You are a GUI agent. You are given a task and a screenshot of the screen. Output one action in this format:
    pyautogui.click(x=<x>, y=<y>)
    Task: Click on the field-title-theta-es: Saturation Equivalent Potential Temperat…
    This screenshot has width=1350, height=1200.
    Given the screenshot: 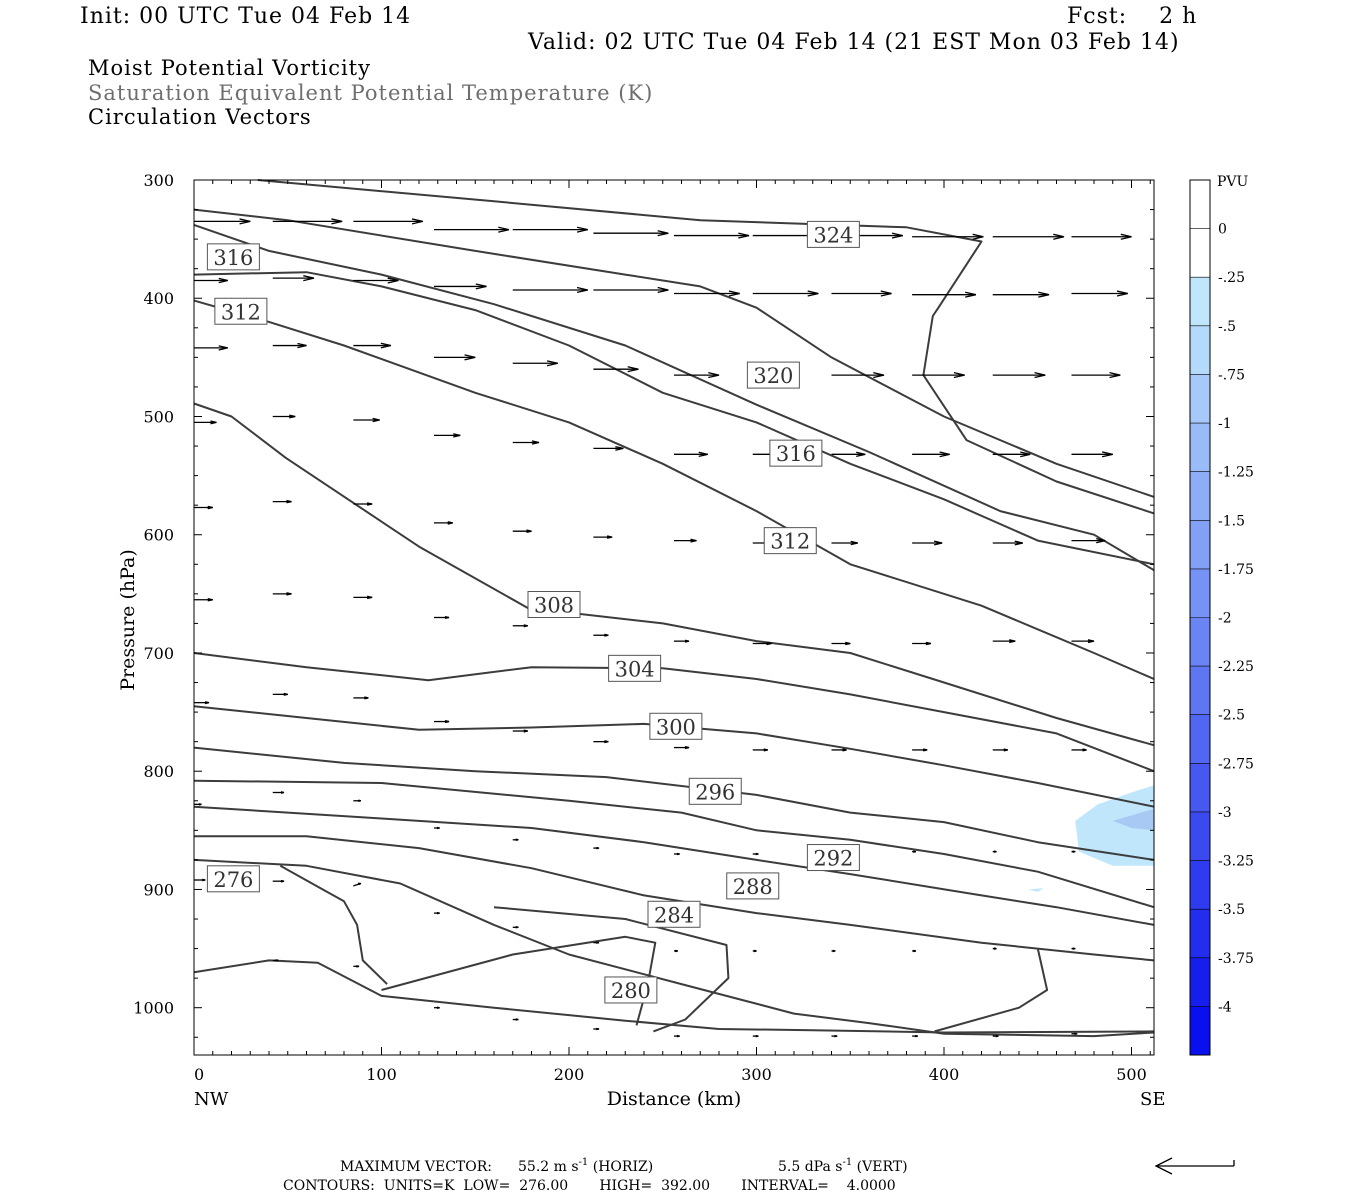 What is the action you would take?
    pyautogui.click(x=371, y=93)
    